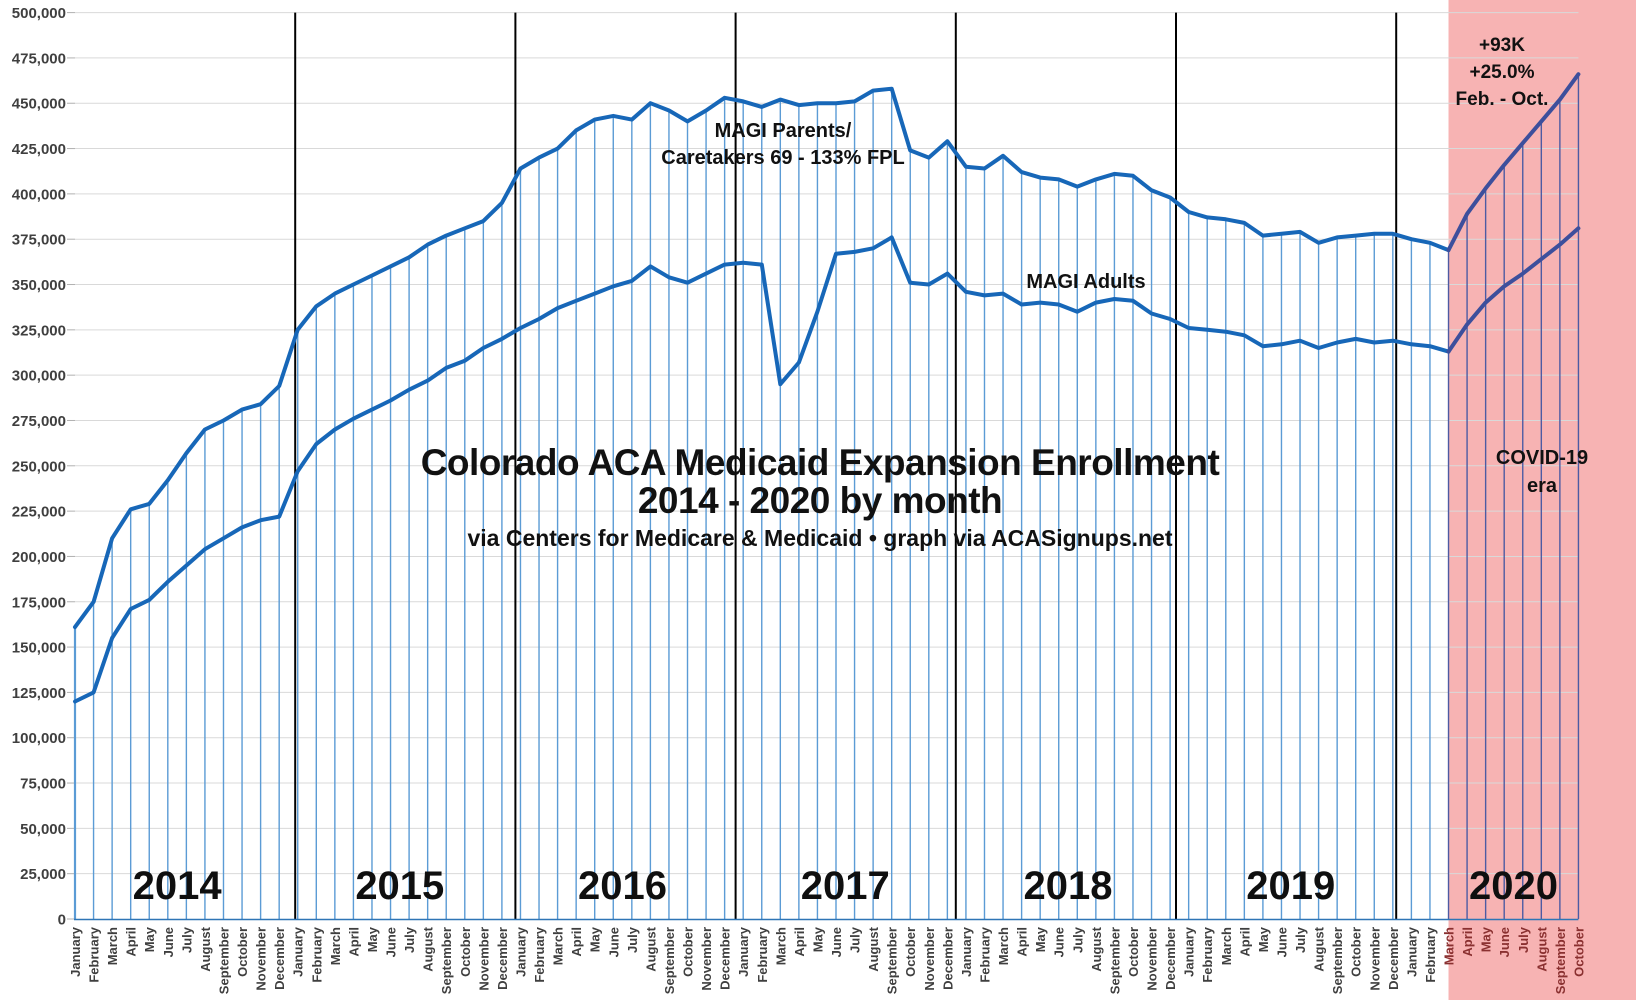 The width and height of the screenshot is (1636, 1000). Describe the element at coordinates (1085, 282) in the screenshot. I see `series-label-magi-adults: MAGI Adults` at that location.